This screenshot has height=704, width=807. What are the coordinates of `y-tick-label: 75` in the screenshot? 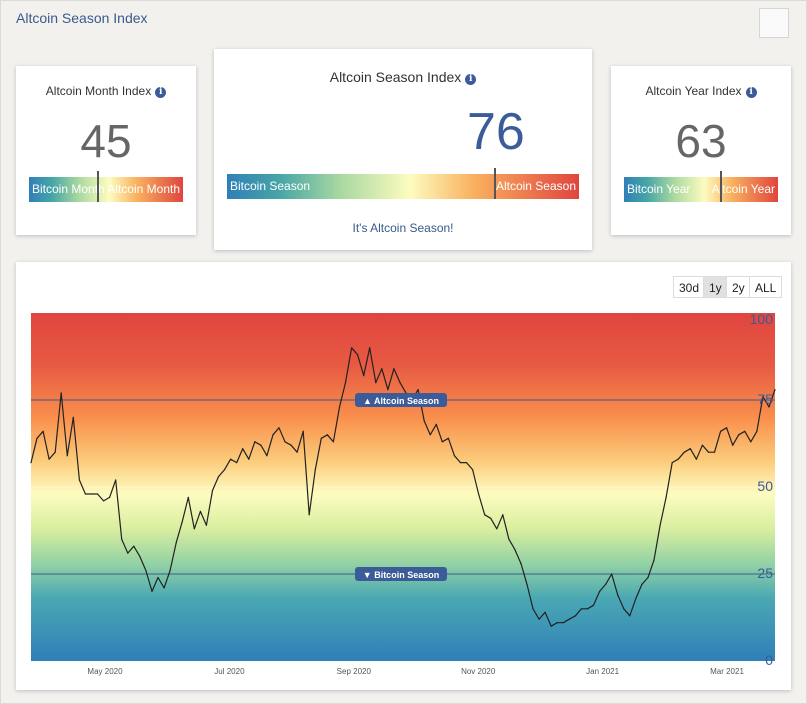 It's located at (765, 399).